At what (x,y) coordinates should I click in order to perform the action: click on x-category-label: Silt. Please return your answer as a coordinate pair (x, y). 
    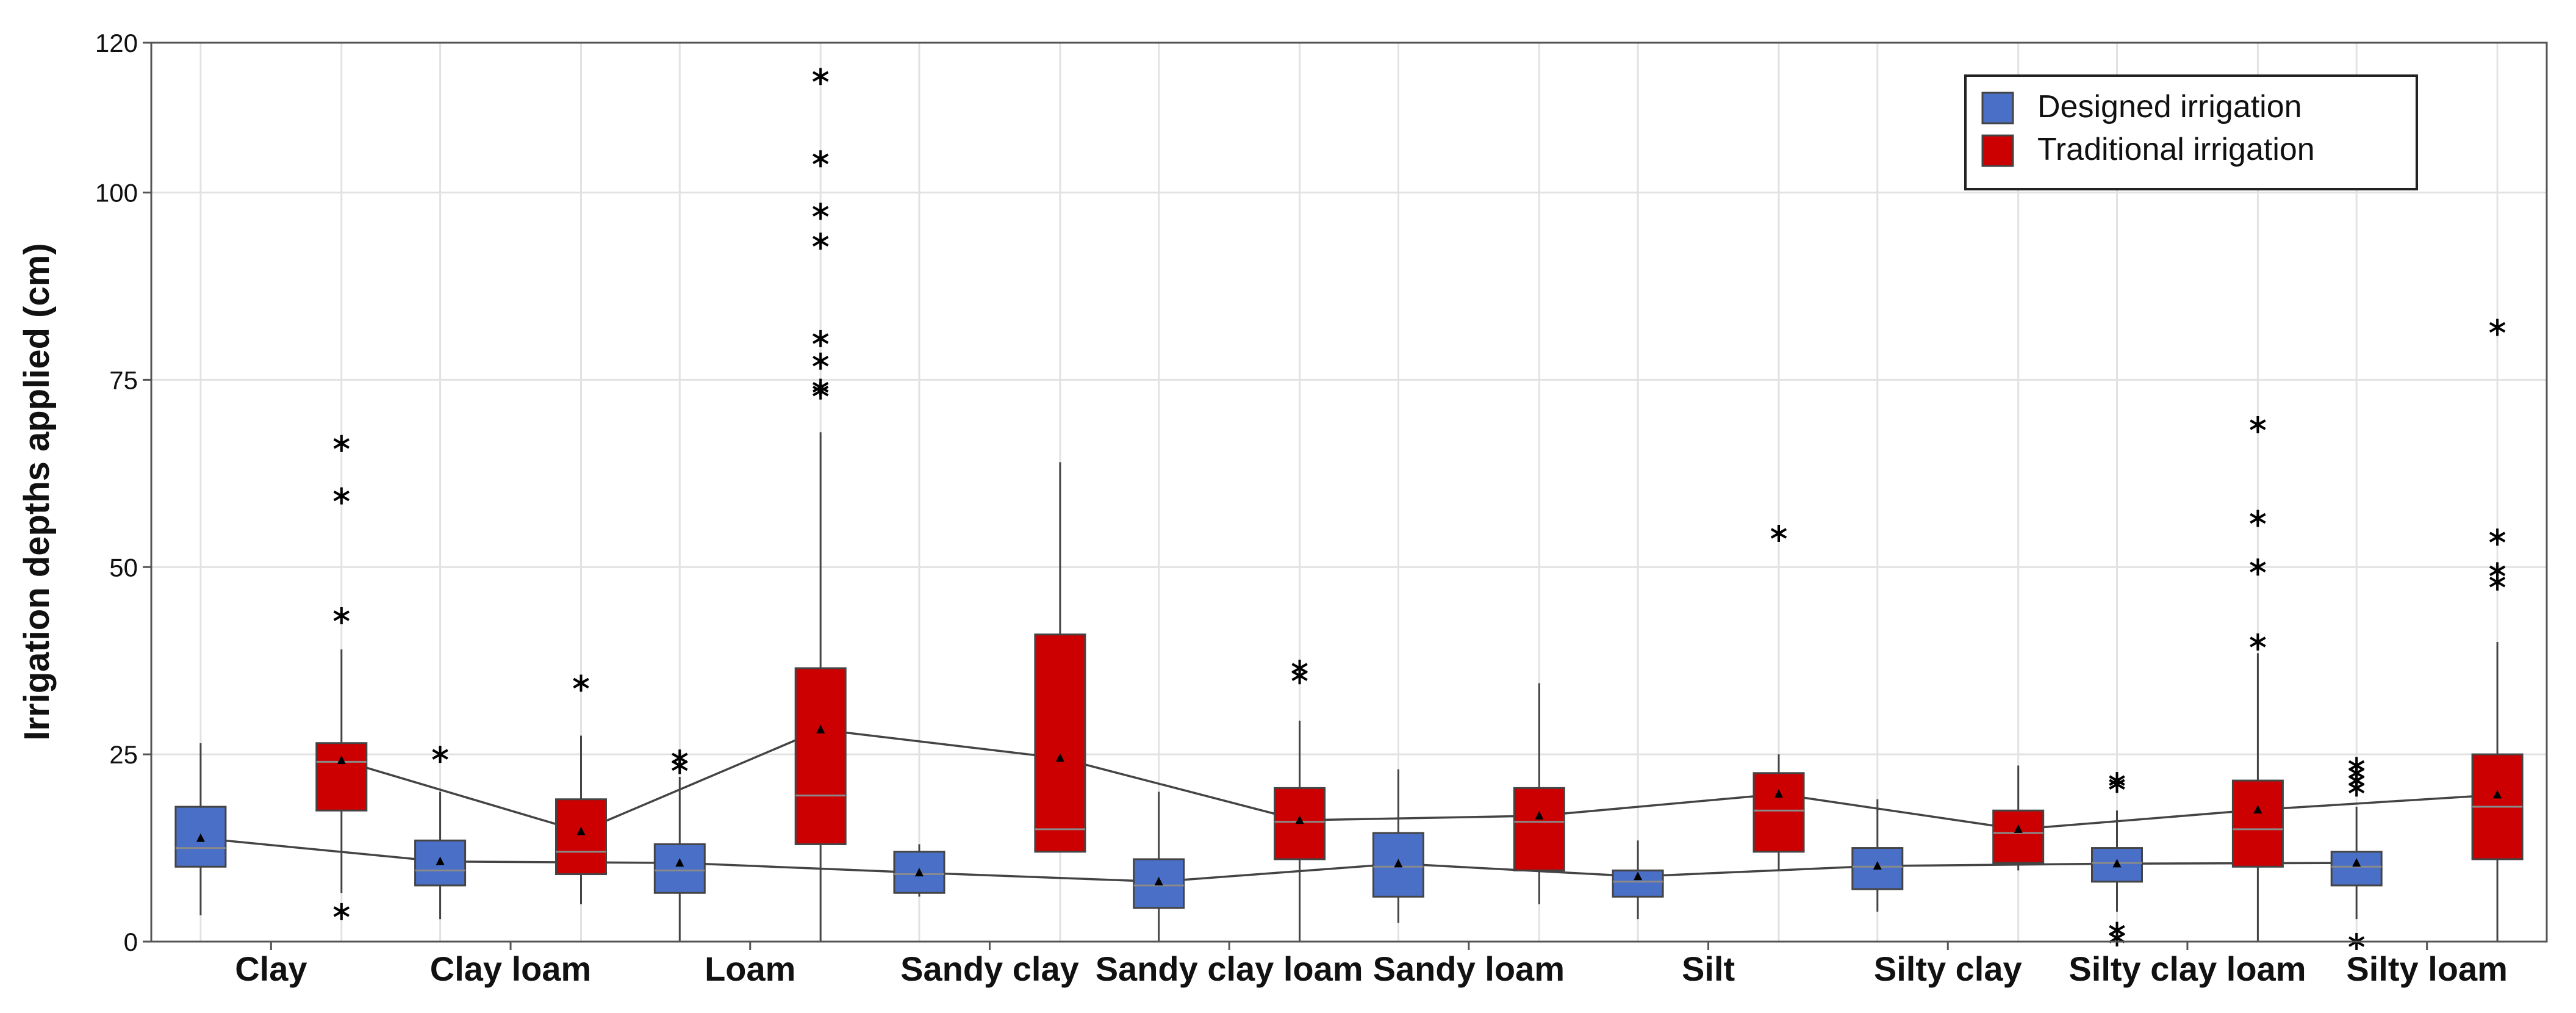
    Looking at the image, I should click on (1709, 969).